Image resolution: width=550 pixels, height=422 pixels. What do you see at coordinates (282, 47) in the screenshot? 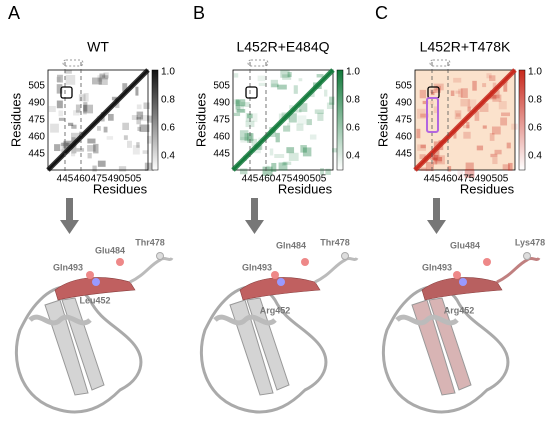
I see `panel-title: L452R+E484Q` at bounding box center [282, 47].